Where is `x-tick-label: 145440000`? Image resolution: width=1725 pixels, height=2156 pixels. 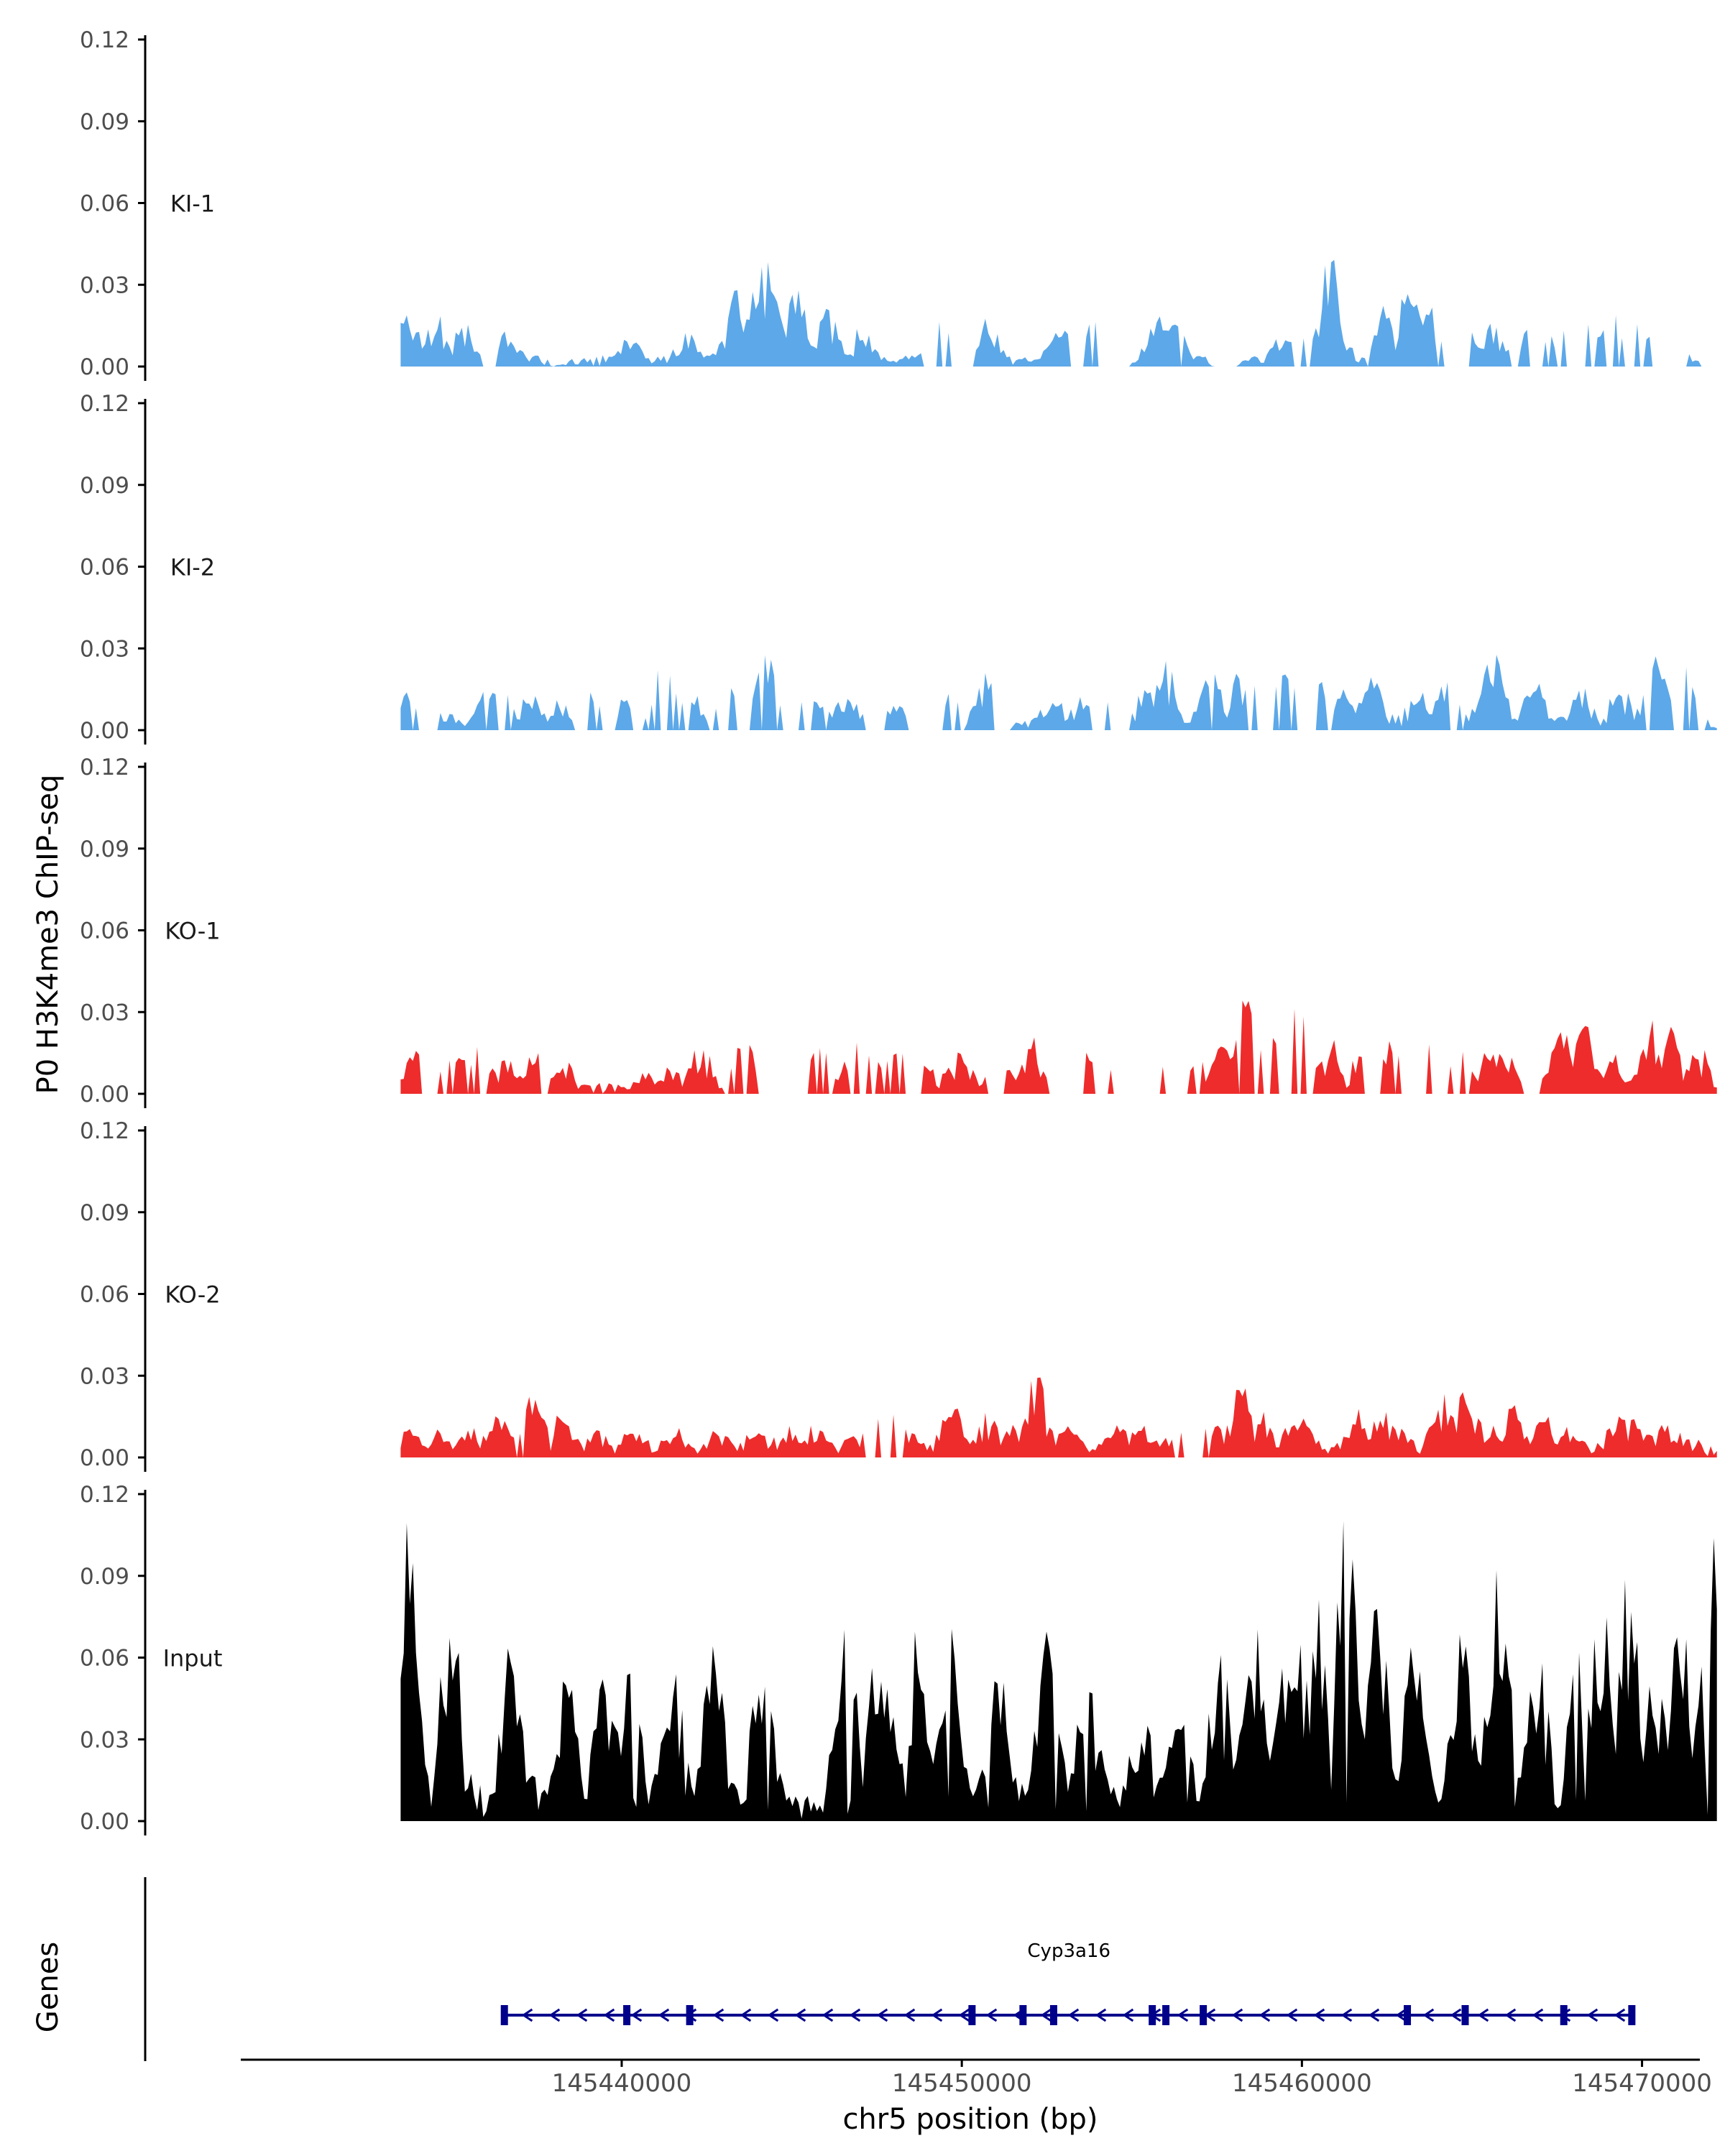
x-tick-label: 145440000 is located at coordinates (622, 2083).